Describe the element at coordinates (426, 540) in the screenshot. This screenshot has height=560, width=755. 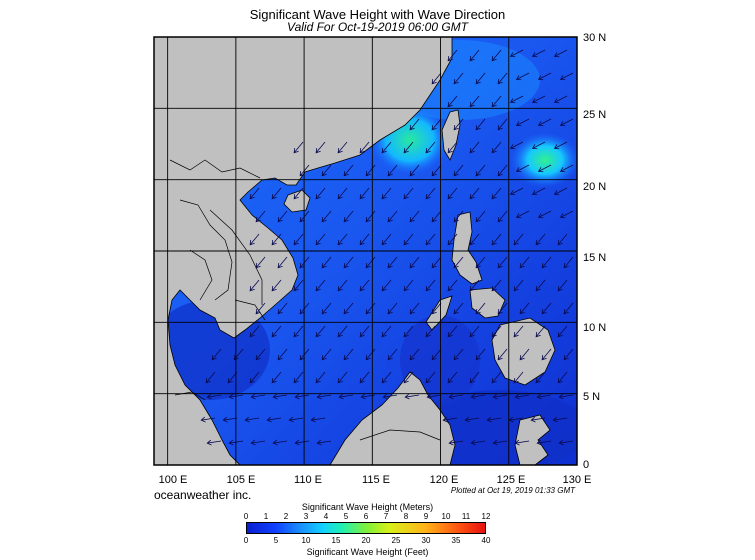
I see `feet-tick-30: 30` at that location.